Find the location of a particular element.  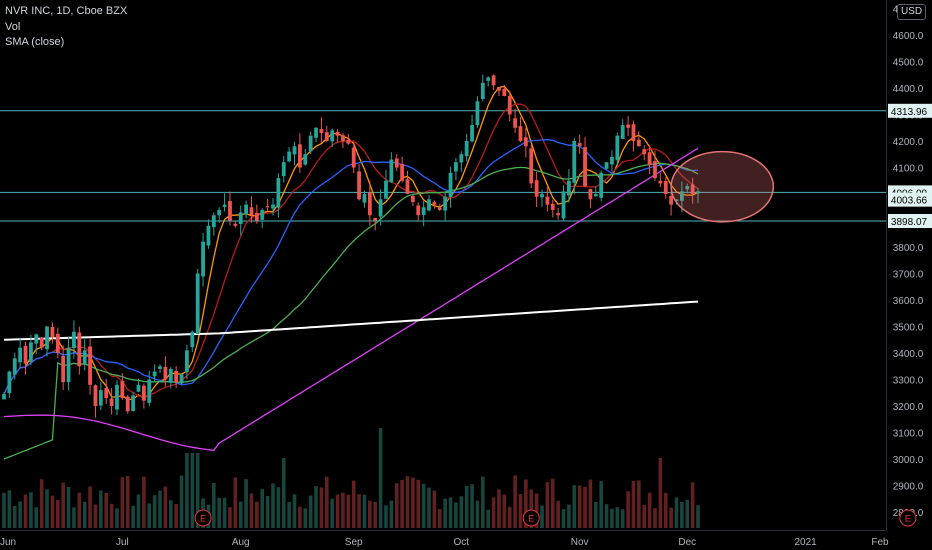

earnings-marker-label: E is located at coordinates (908, 519).